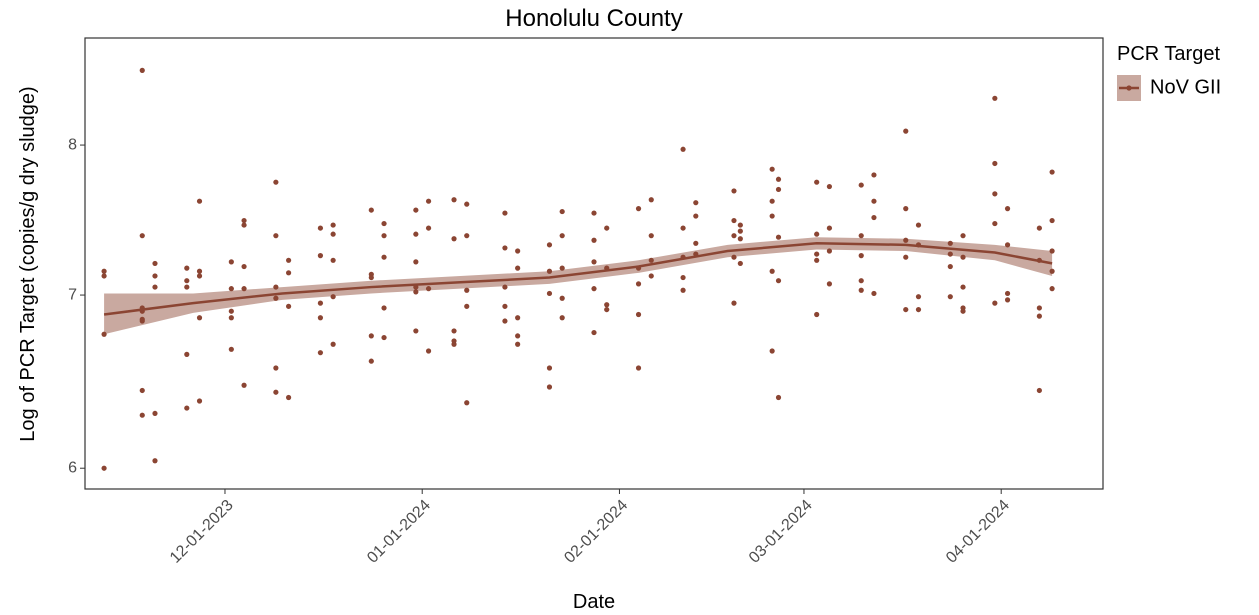  I want to click on legend-point, so click(1129, 88).